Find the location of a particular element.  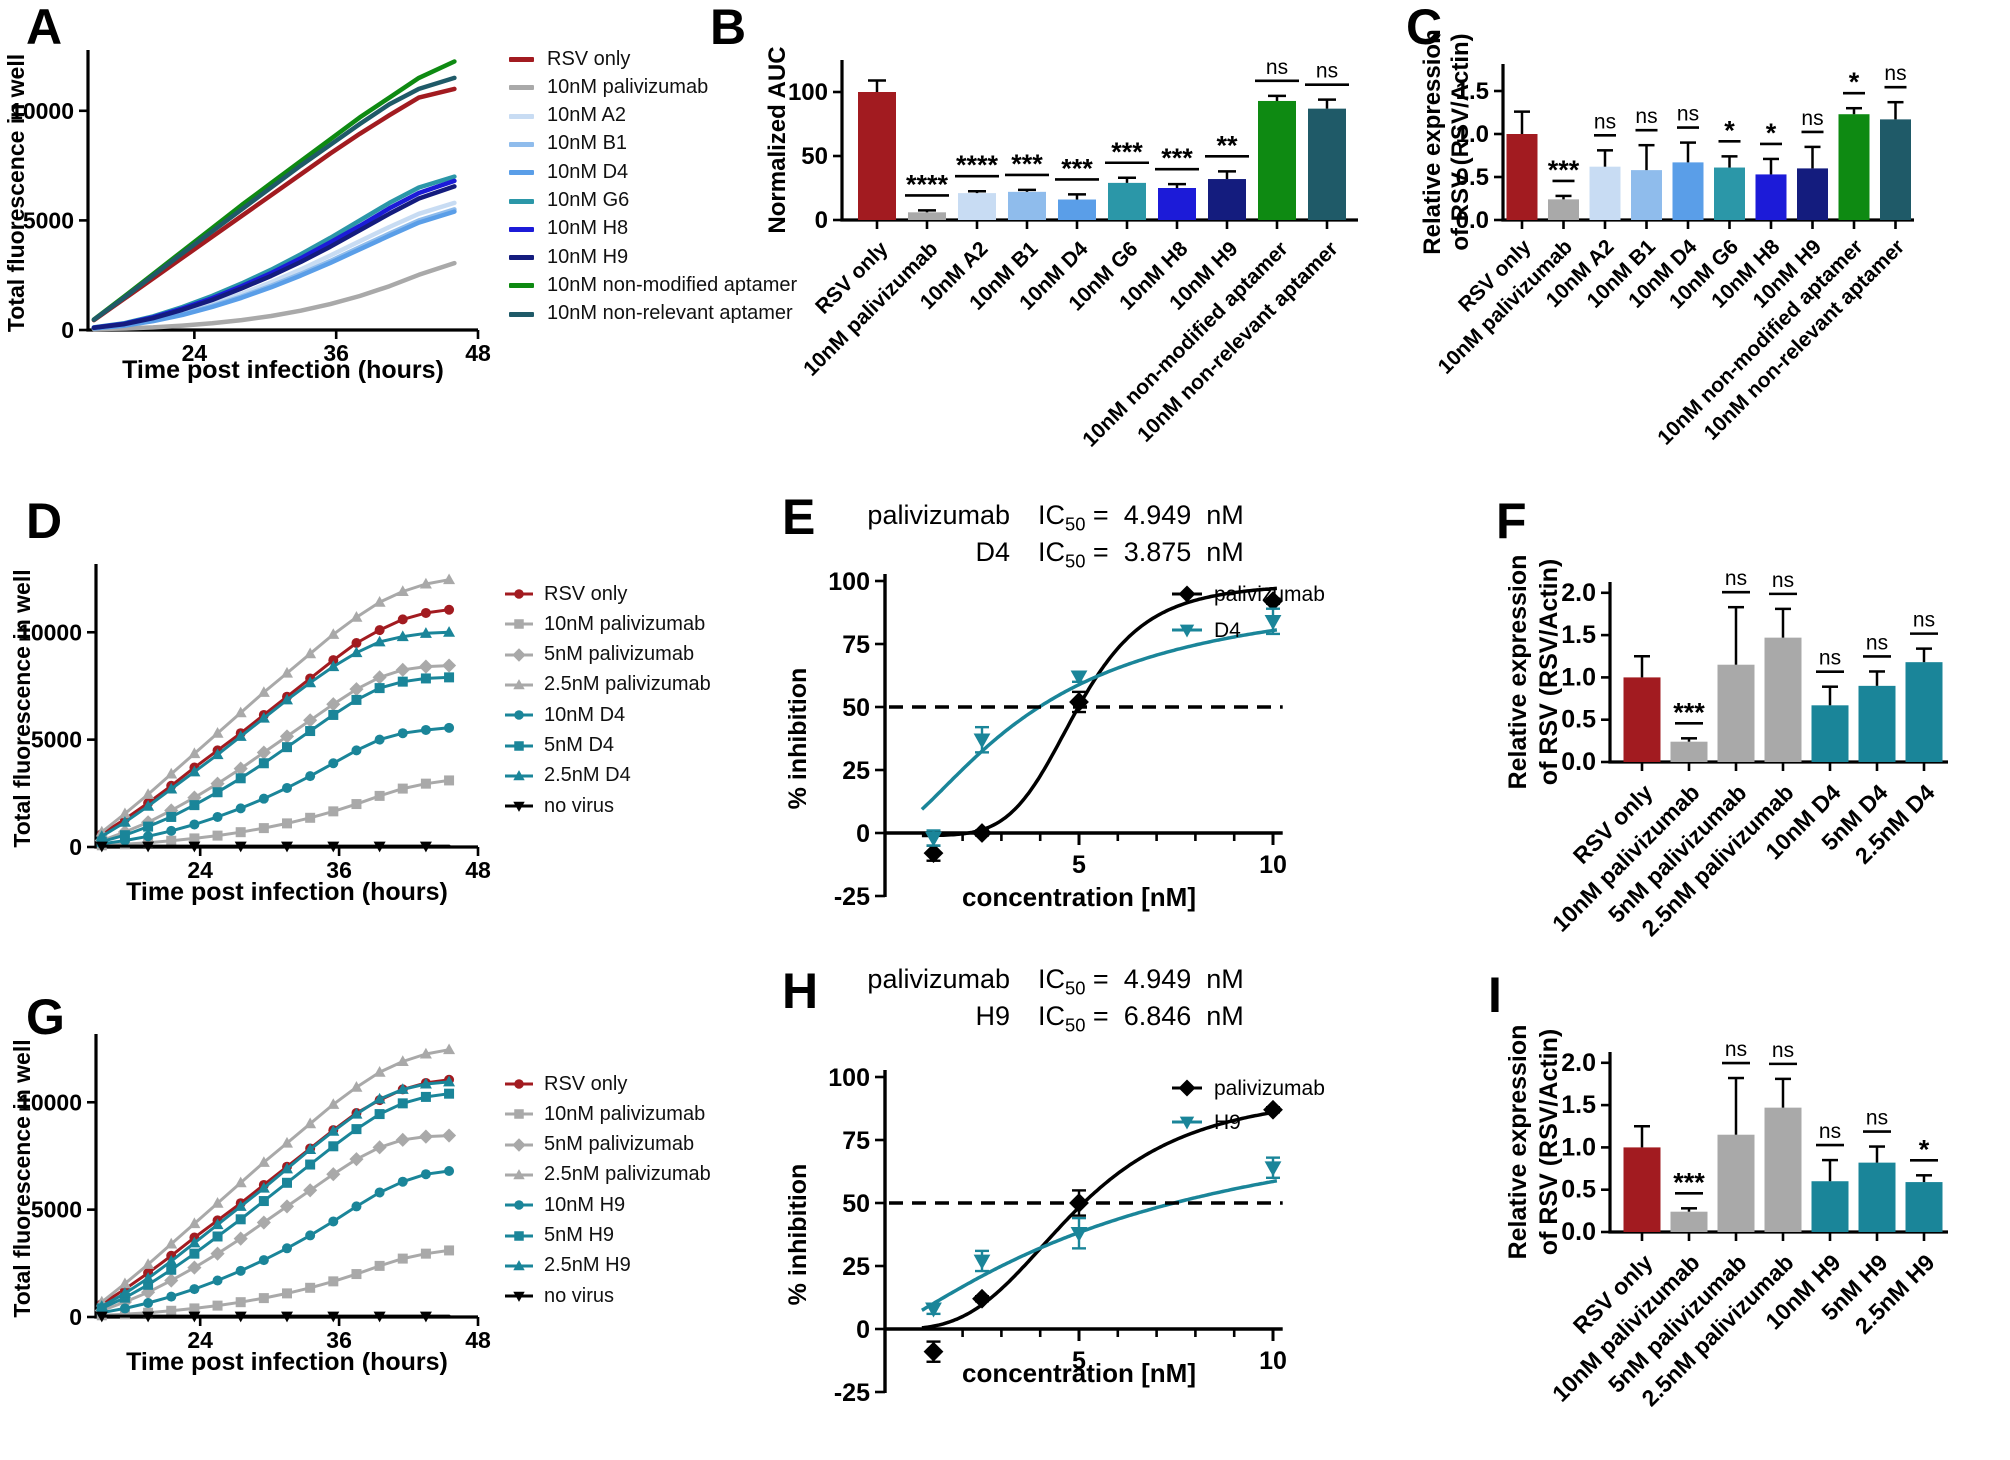

legend-item: 10nM palivizumab is located at coordinates (605, 624).